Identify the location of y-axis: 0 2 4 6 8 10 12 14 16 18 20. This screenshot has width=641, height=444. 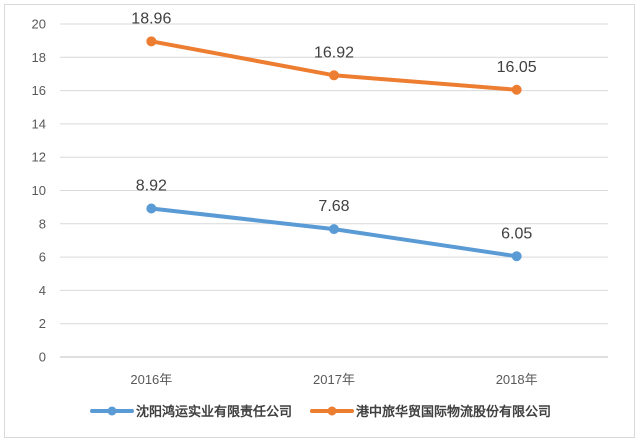
(39, 191).